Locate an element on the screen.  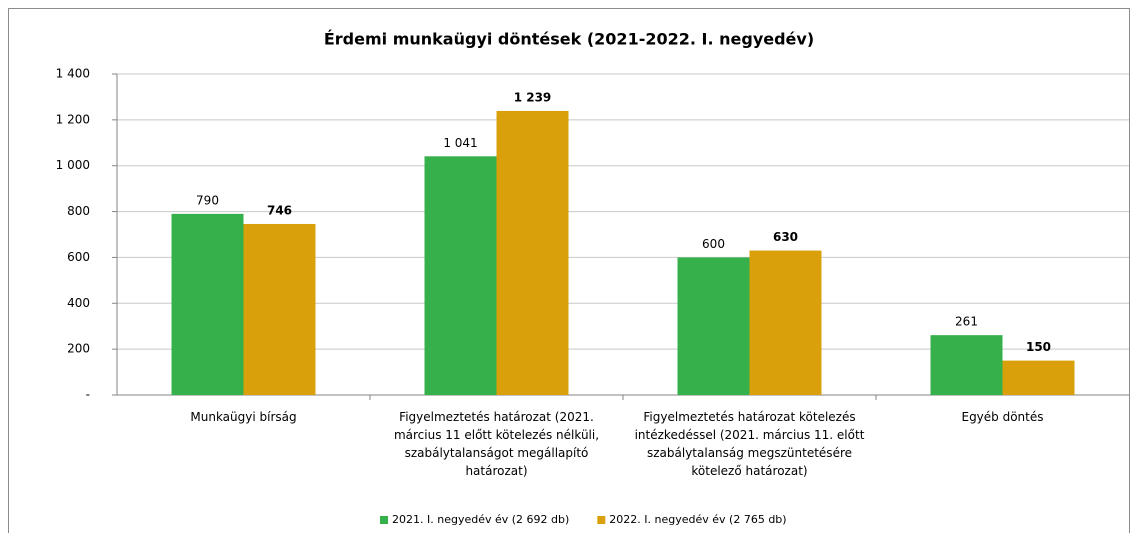
value-label: 790 is located at coordinates (207, 200).